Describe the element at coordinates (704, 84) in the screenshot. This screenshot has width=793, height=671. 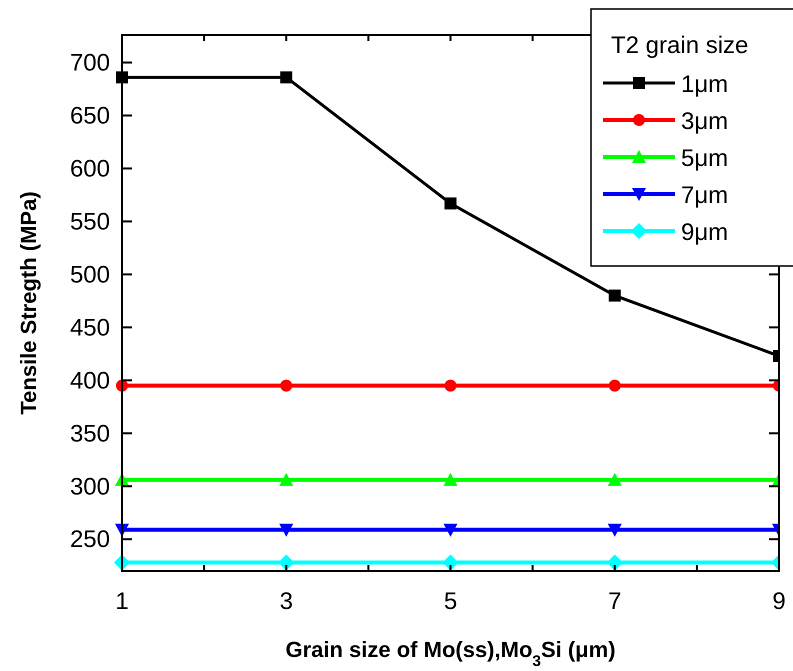
I see `legend-label: 1μm` at that location.